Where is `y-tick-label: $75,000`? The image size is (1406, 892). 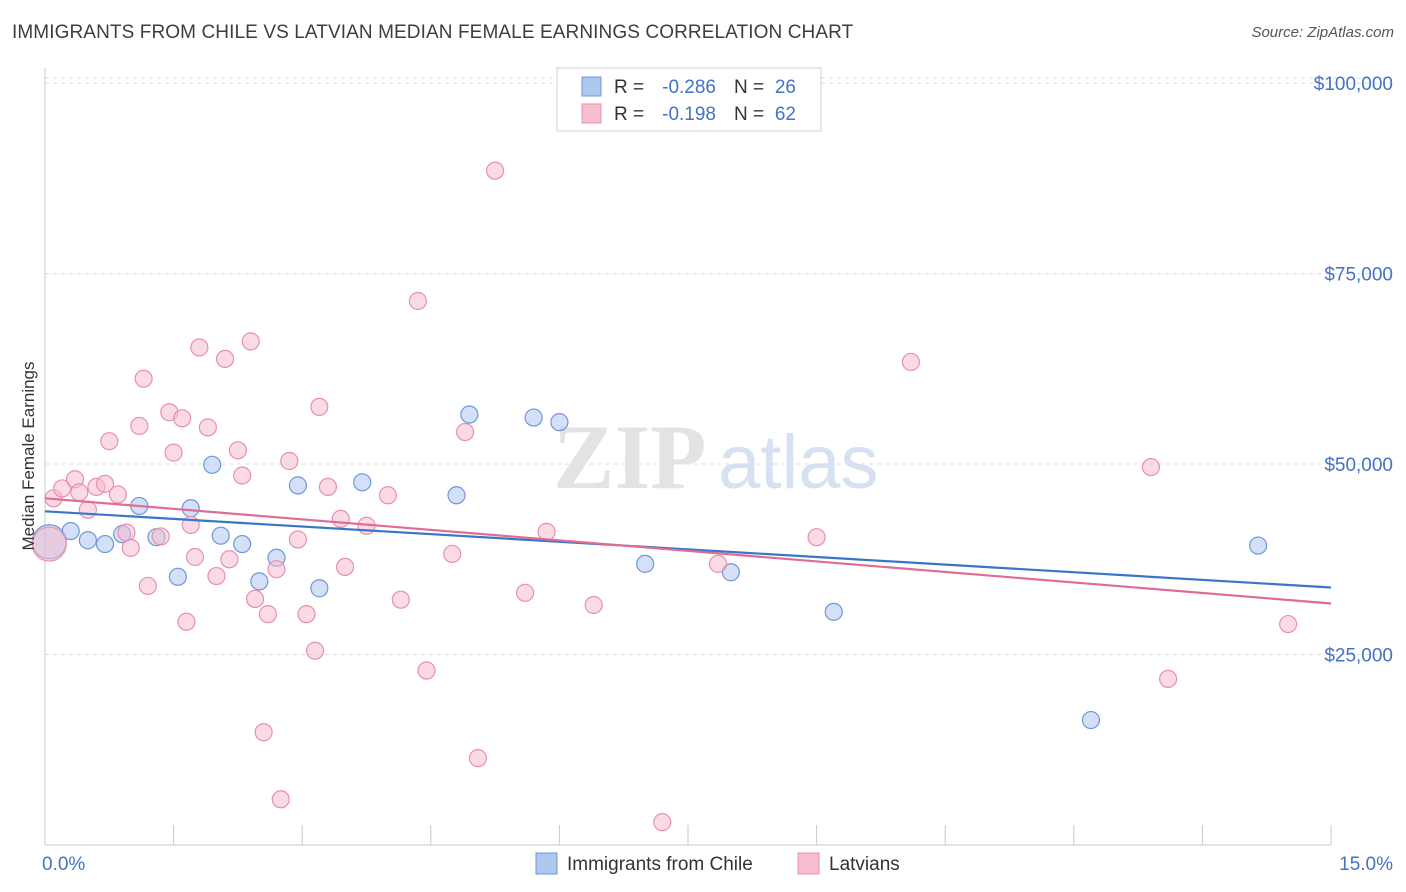 y-tick-label: $75,000 is located at coordinates (1358, 275).